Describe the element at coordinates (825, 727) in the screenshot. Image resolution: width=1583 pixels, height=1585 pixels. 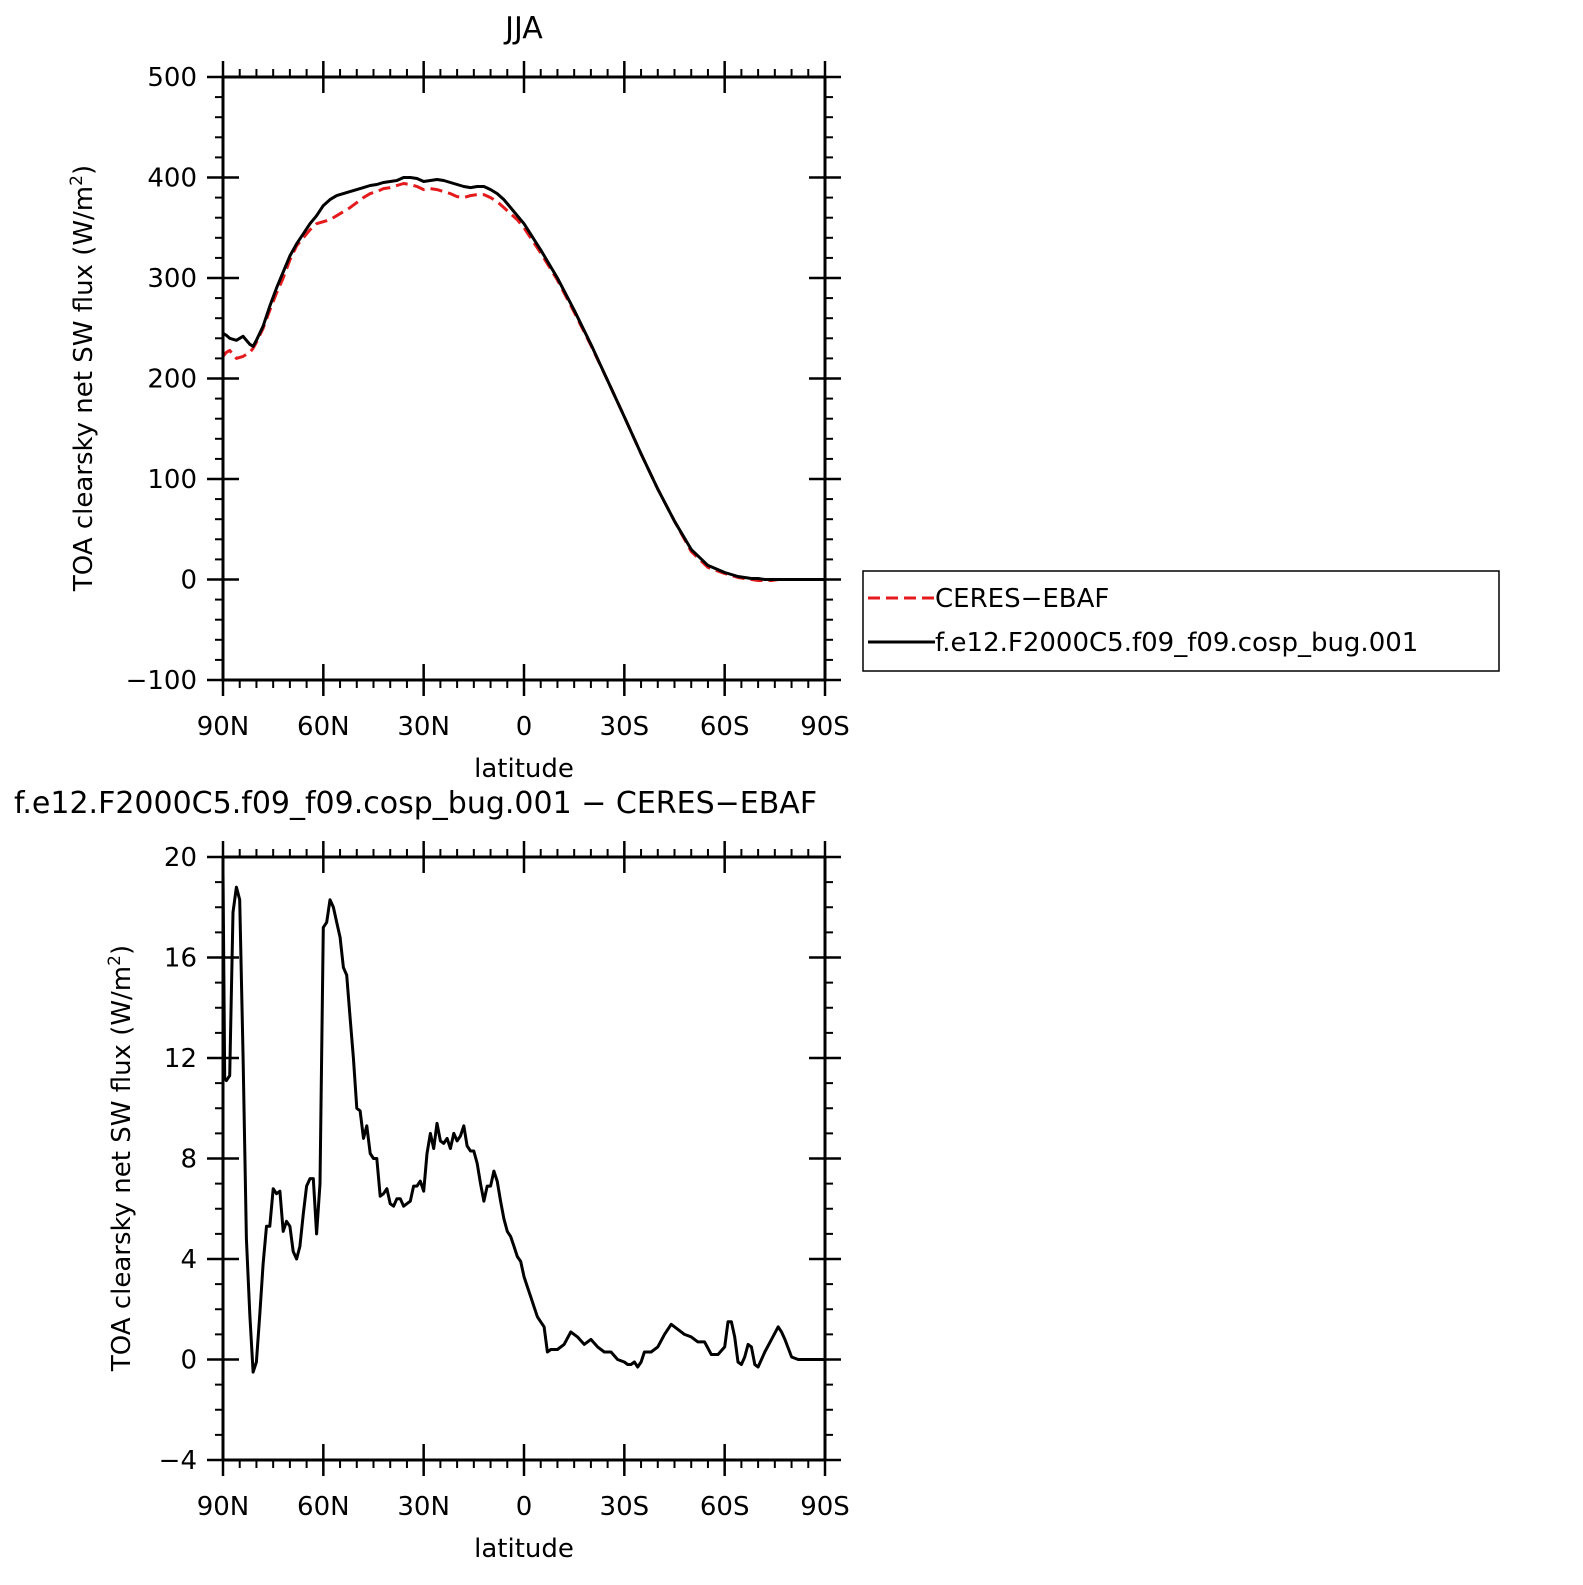
I see `top-x-tick-label: 90S` at that location.